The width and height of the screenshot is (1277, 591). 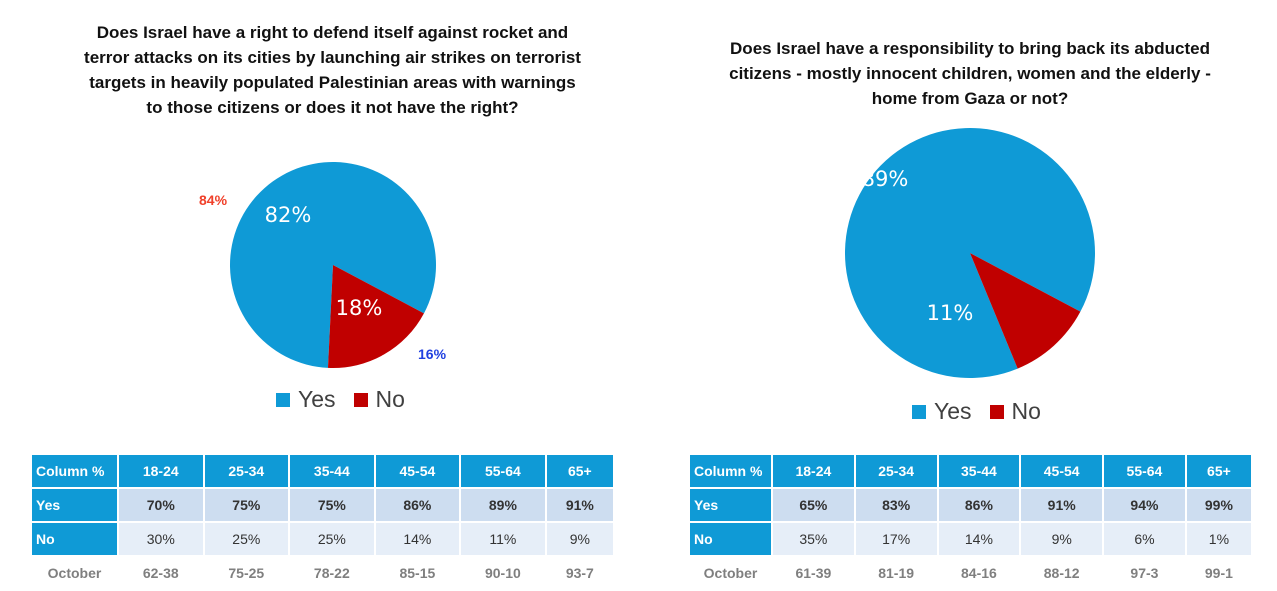 What do you see at coordinates (161, 505) in the screenshot?
I see `table-cell: 70%` at bounding box center [161, 505].